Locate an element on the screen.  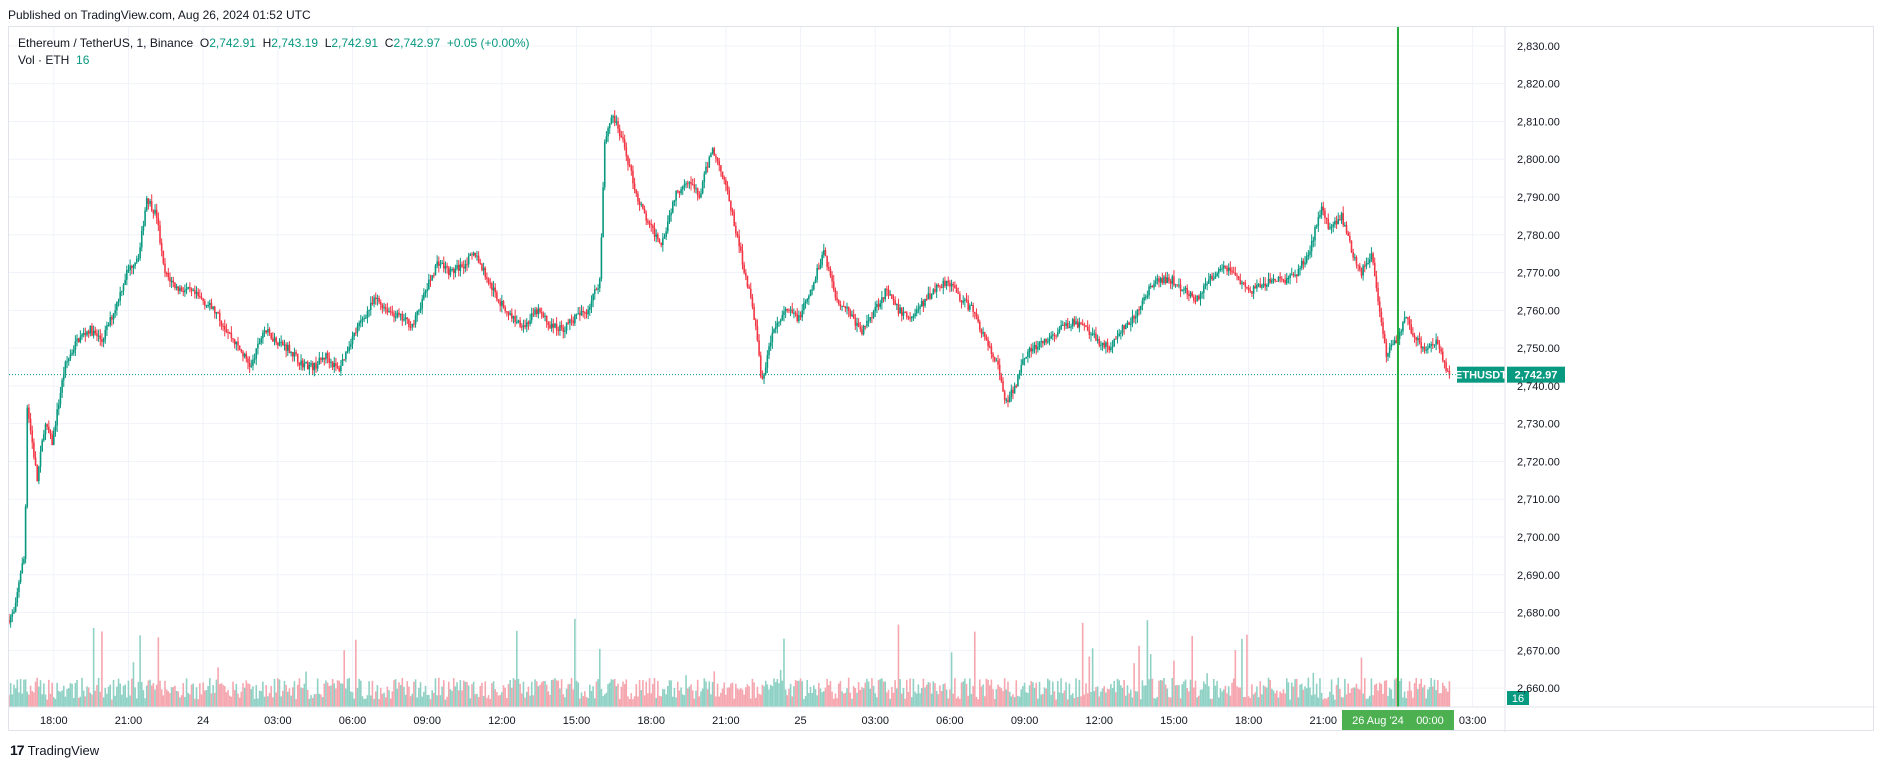
y-tick-label: 2,820.00 is located at coordinates (1538, 85).